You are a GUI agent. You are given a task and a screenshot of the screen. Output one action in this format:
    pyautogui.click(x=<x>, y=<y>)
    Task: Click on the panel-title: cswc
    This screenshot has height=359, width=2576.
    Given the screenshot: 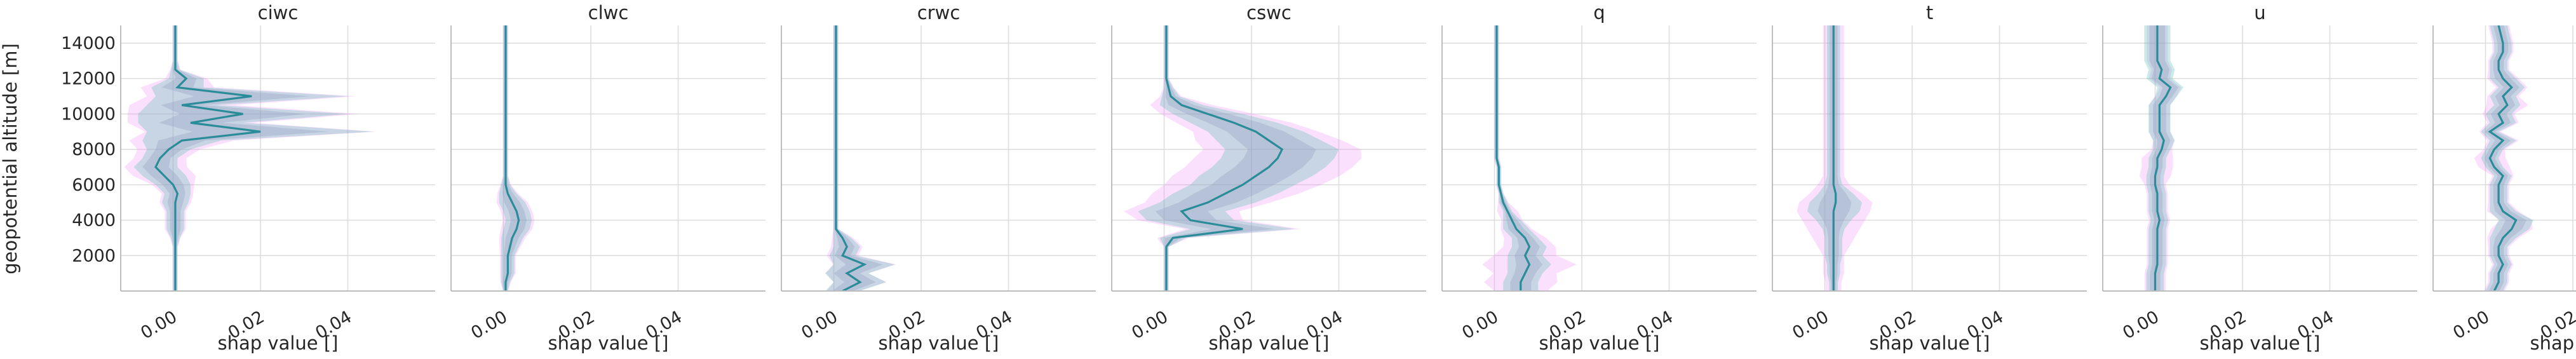 What is the action you would take?
    pyautogui.click(x=1268, y=13)
    